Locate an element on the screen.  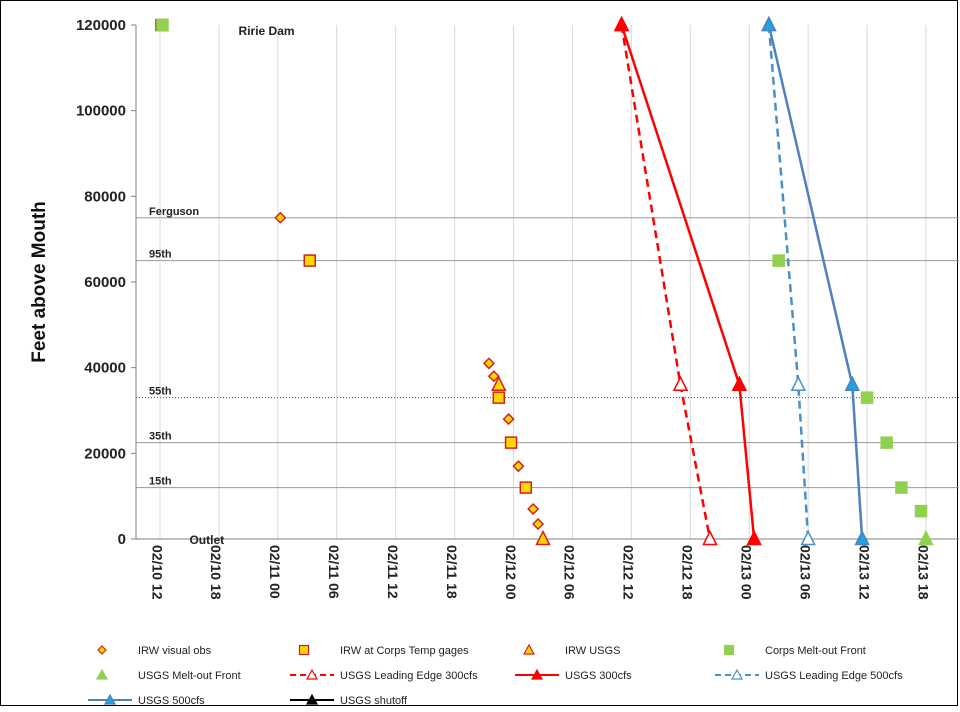
legend-item: IRW at Corps Temp gages is located at coordinates (383, 650).